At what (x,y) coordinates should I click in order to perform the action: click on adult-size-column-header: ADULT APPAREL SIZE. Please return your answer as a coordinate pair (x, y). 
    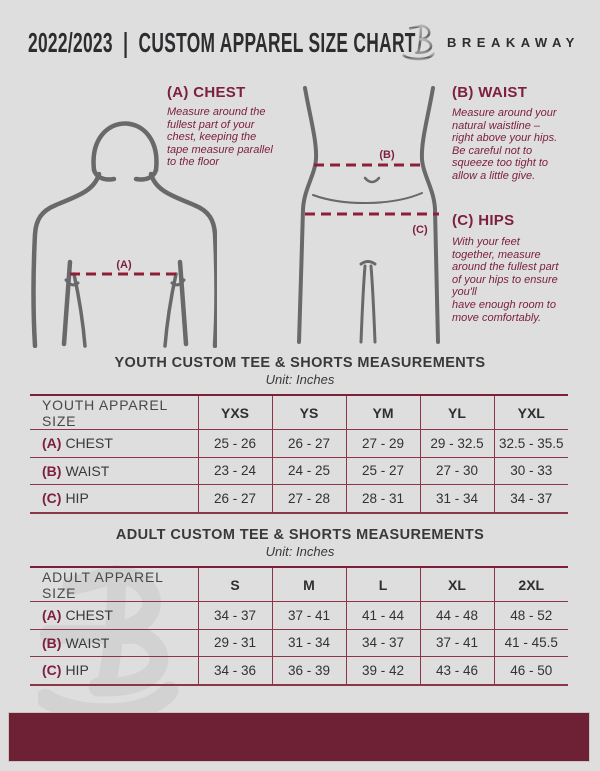
    Looking at the image, I should click on (103, 584).